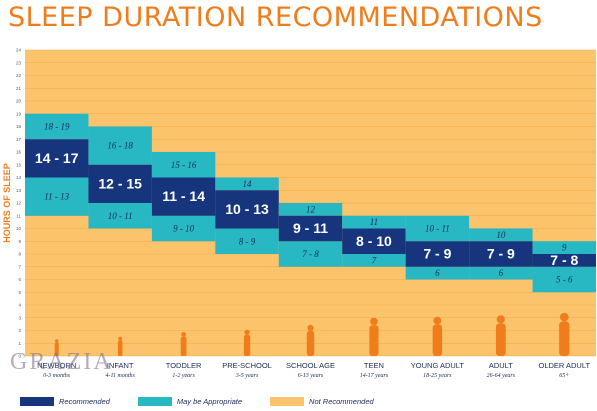  I want to click on category-label: TODDLER, so click(184, 365).